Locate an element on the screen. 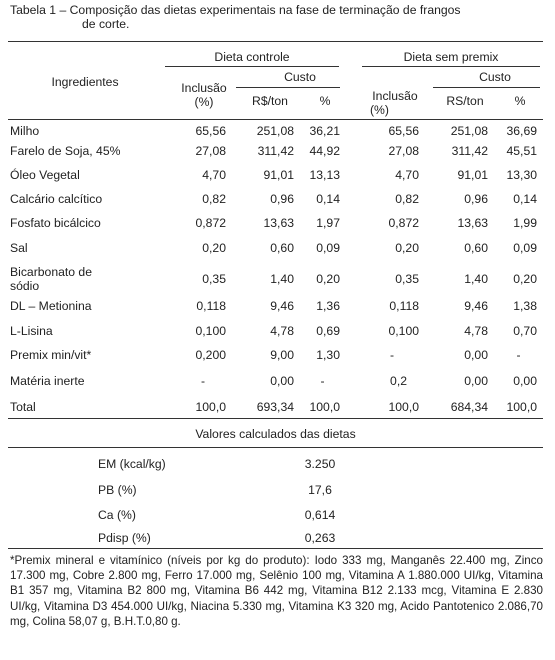  calc-value: 17,6 is located at coordinates (320, 490).